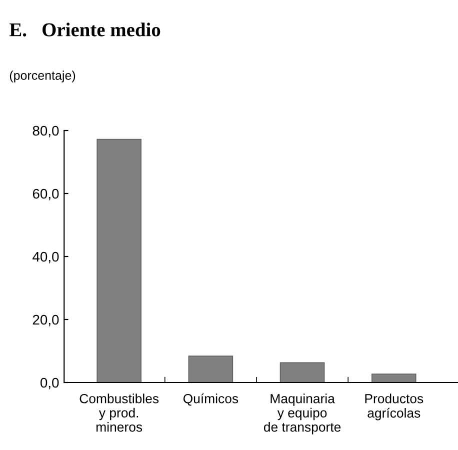 The width and height of the screenshot is (458, 450). Describe the element at coordinates (45, 320) in the screenshot. I see `y-tick-label: 20,0` at that location.